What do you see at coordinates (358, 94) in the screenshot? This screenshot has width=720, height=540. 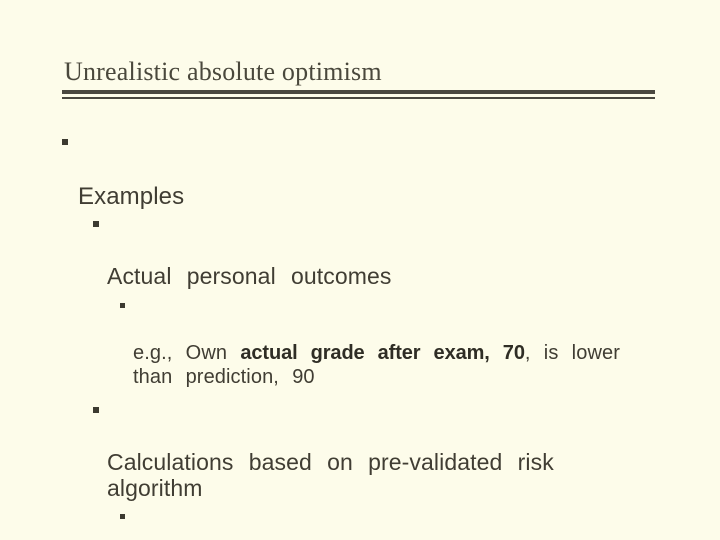 I see `title-double-underline` at bounding box center [358, 94].